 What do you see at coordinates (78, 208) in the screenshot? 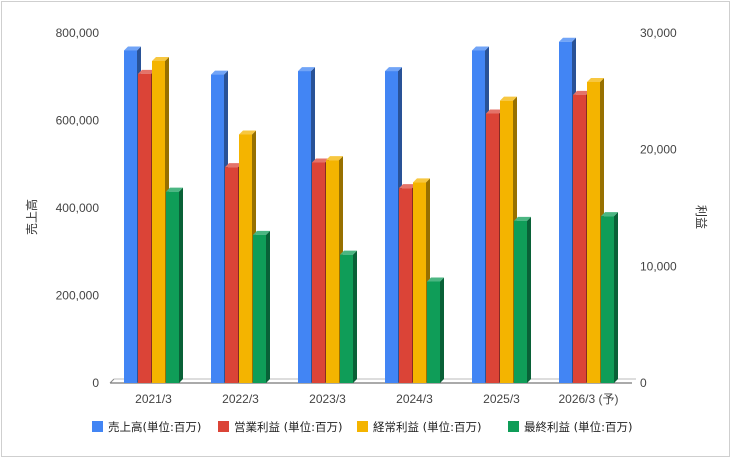
I see `y-left-tick-label: 400,000` at bounding box center [78, 208].